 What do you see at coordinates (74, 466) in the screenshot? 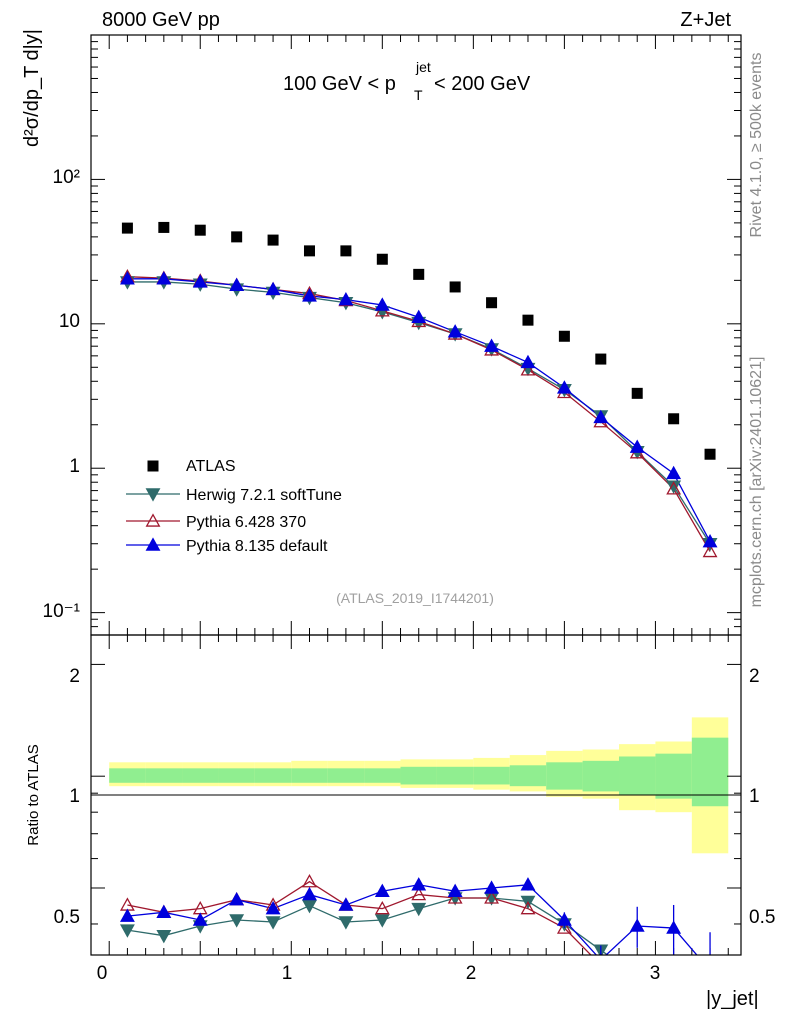
I see `main-ytick-label: 1` at bounding box center [74, 466].